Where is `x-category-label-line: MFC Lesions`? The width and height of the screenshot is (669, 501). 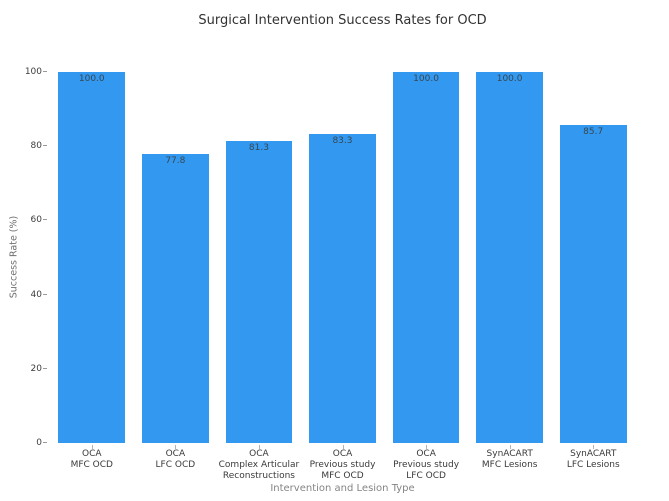 x-category-label-line: MFC Lesions is located at coordinates (509, 465).